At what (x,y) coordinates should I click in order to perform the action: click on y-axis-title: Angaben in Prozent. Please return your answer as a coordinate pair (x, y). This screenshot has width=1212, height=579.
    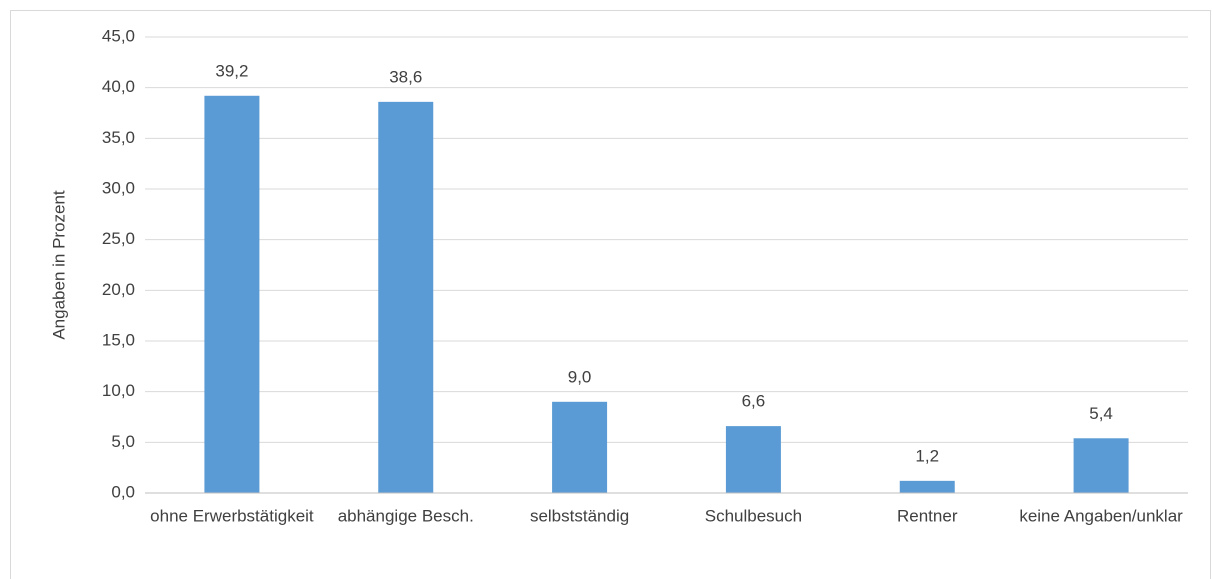
    Looking at the image, I should click on (58, 265).